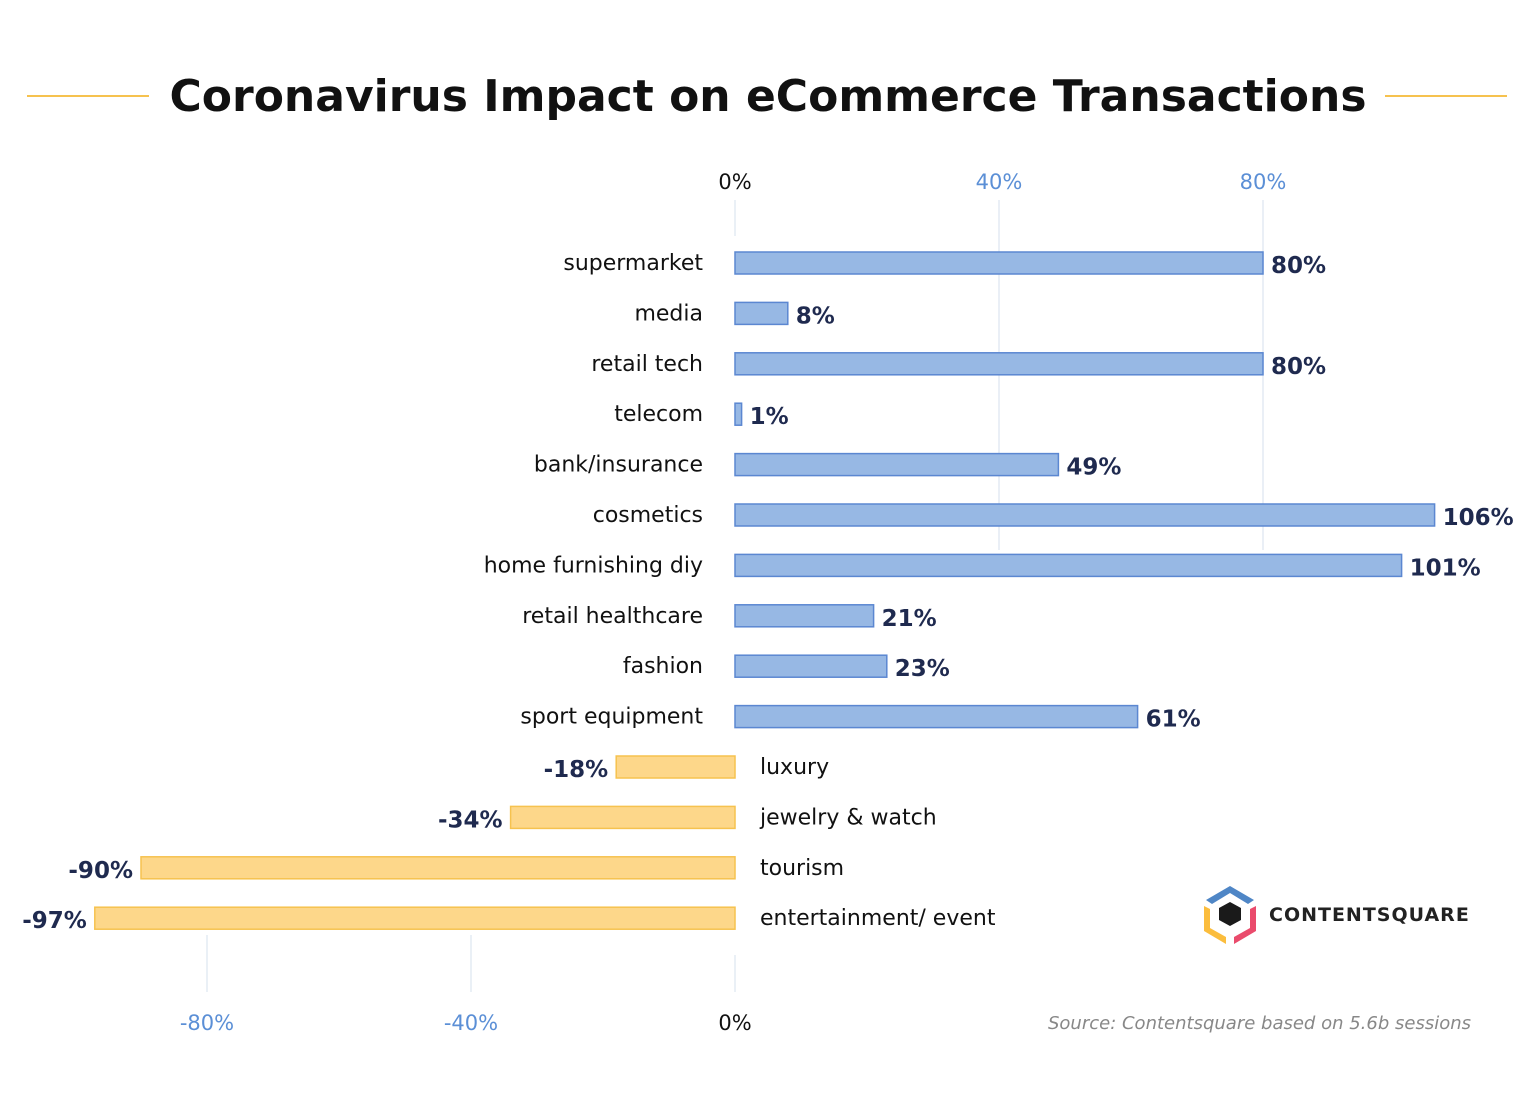 Image resolution: width=1536 pixels, height=1104 pixels. Describe the element at coordinates (878, 918) in the screenshot. I see `category-label: entertainment/ event` at that location.